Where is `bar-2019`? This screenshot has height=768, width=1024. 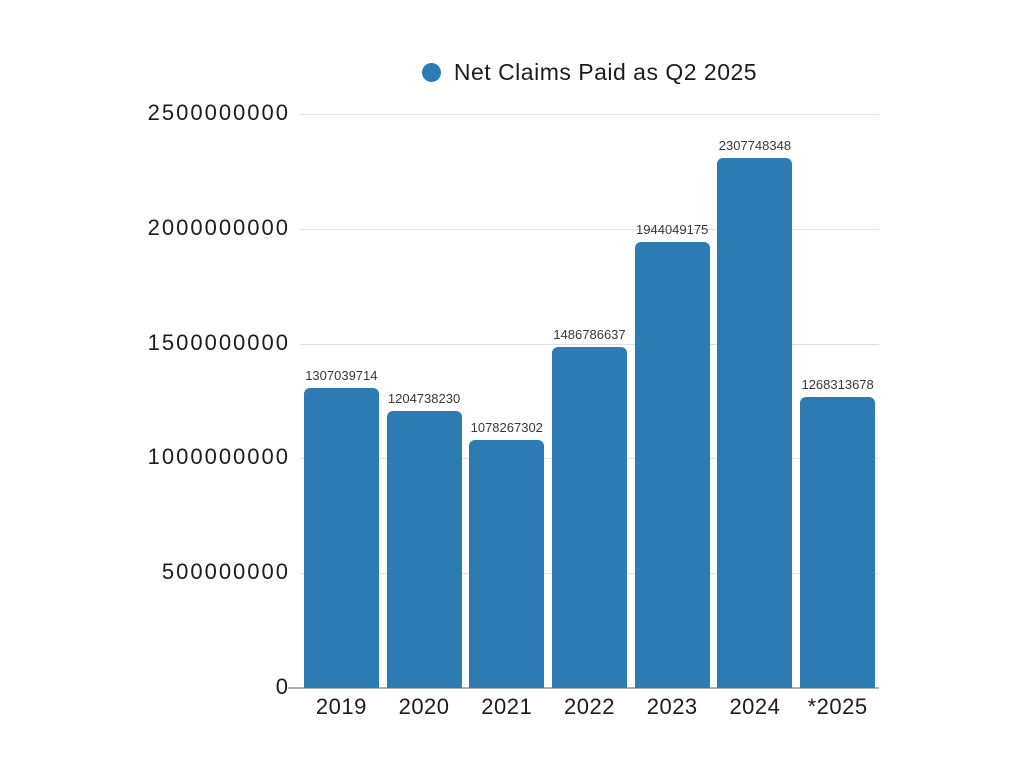
bar-2019 is located at coordinates (341, 537).